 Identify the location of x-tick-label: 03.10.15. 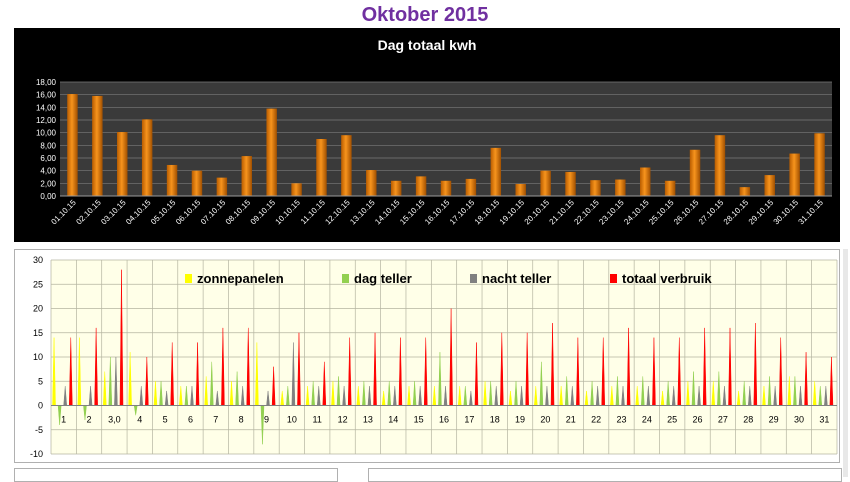
(113, 212).